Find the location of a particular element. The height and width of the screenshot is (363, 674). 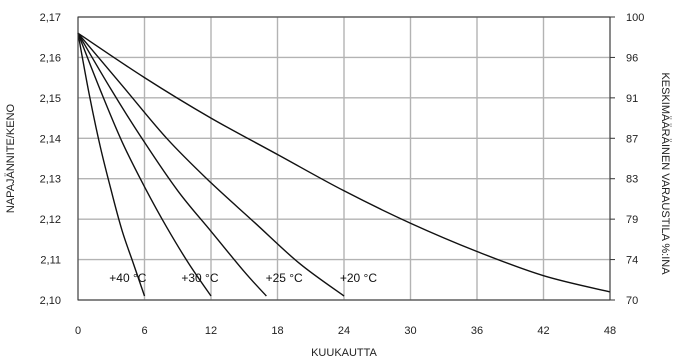

x-tick-label: 0 is located at coordinates (78, 331).